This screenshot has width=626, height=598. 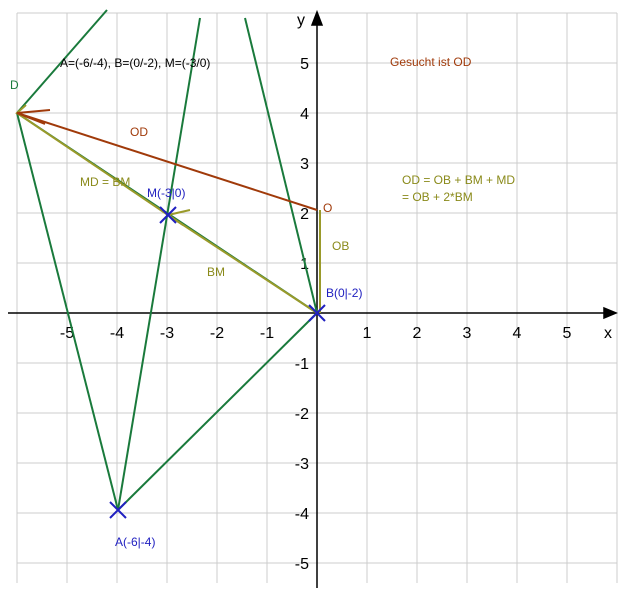 I want to click on y-tick-label: 4, so click(x=304, y=114).